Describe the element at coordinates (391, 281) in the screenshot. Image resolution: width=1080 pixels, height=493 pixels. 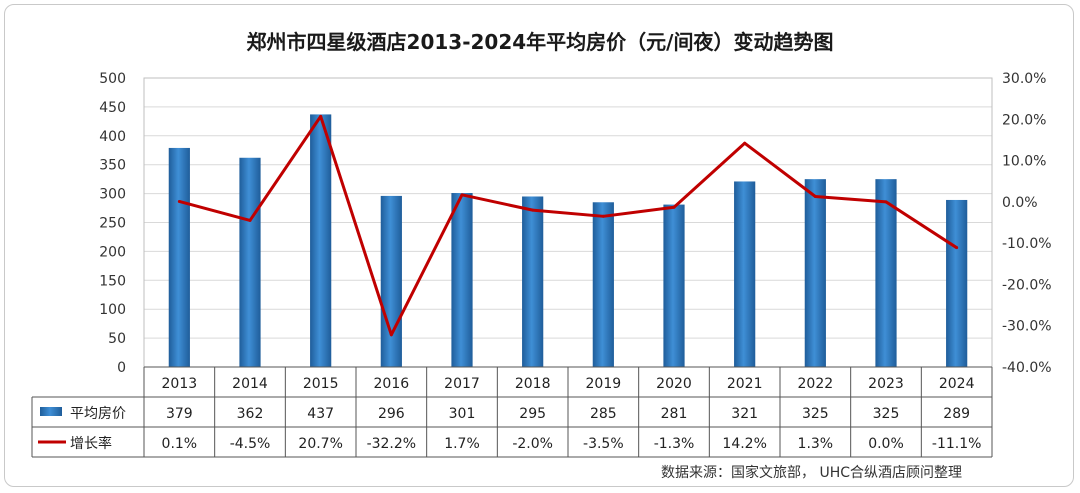
I see `bar-2016` at that location.